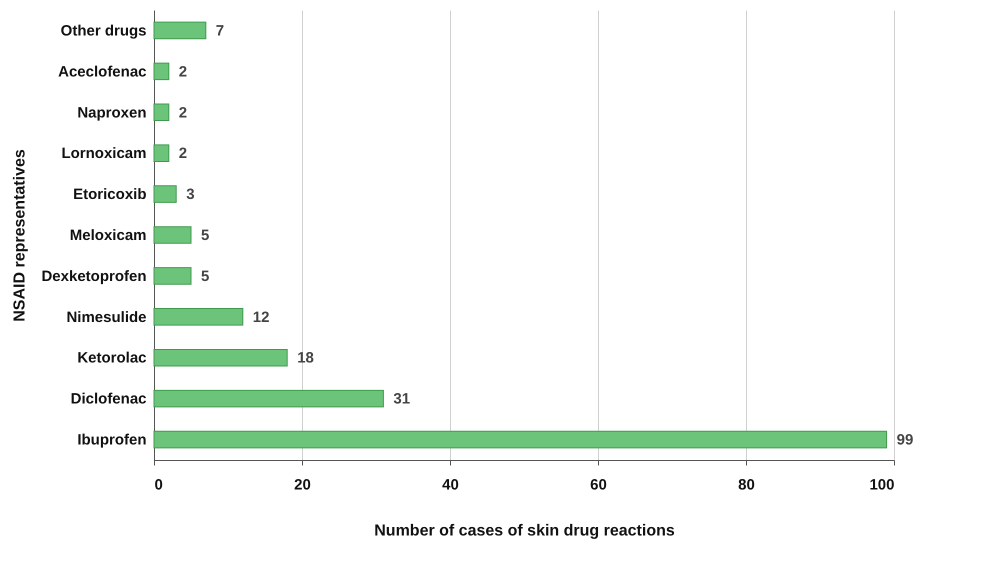 The height and width of the screenshot is (585, 996). What do you see at coordinates (111, 113) in the screenshot?
I see `y-tick-label: Naproxen` at bounding box center [111, 113].